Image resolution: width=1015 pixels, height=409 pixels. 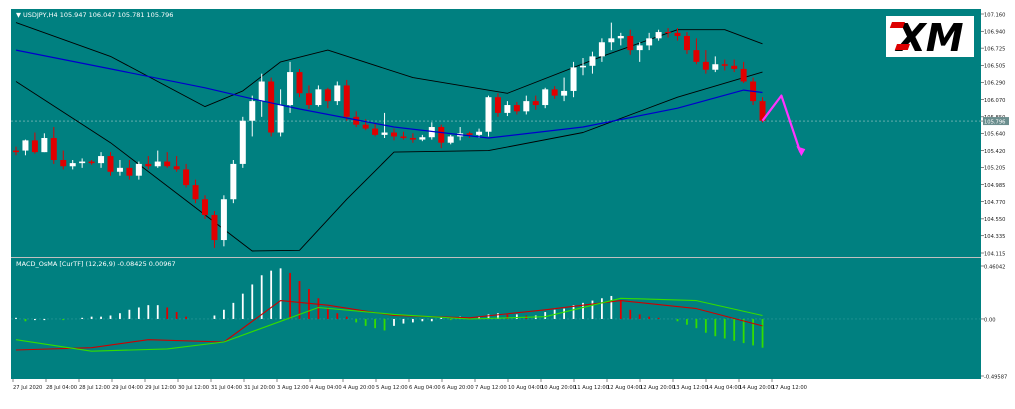 What do you see at coordinates (624, 388) in the screenshot?
I see `time-tick-label: 12 Aug 04:00` at bounding box center [624, 388].